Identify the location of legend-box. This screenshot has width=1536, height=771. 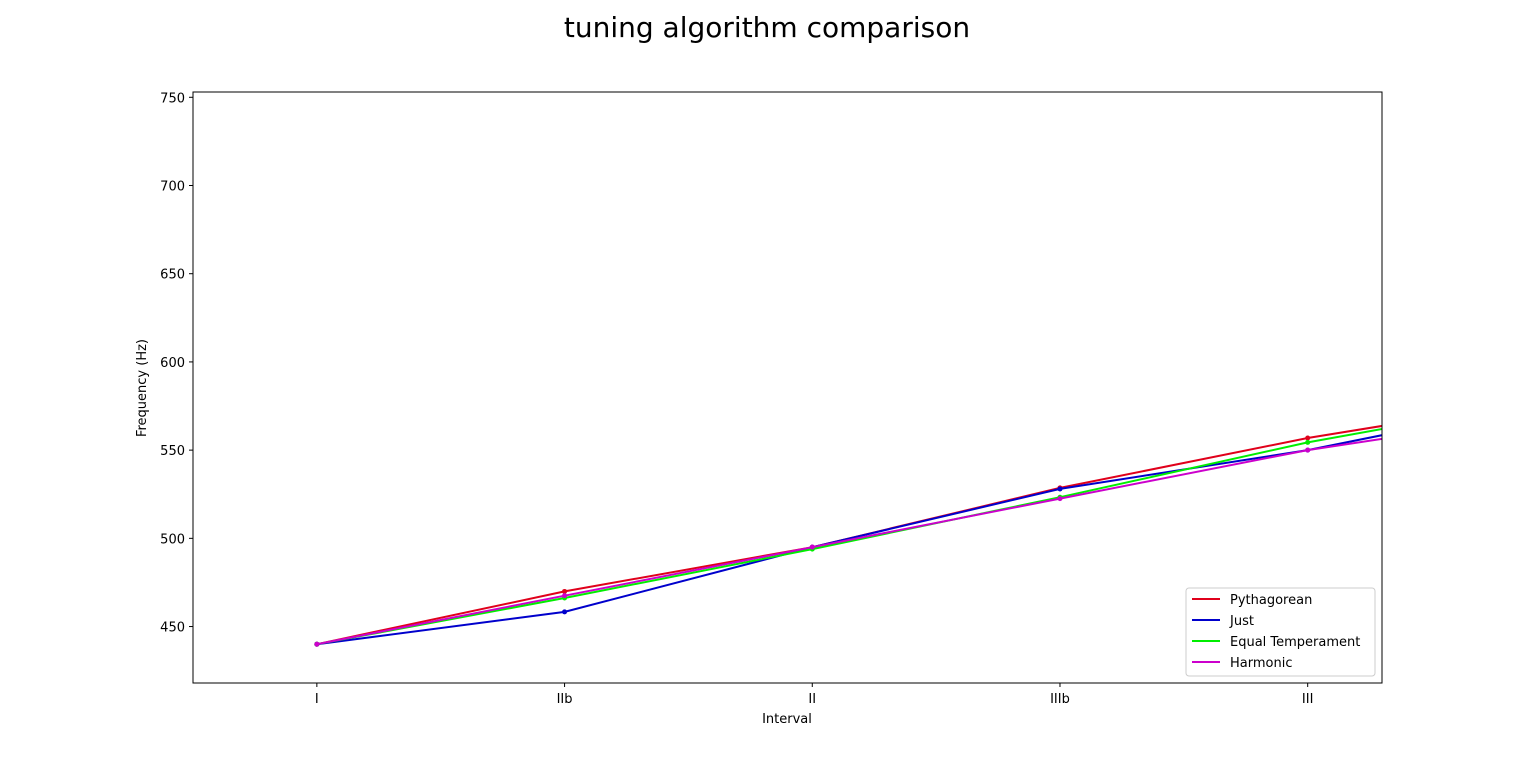
(1280, 632).